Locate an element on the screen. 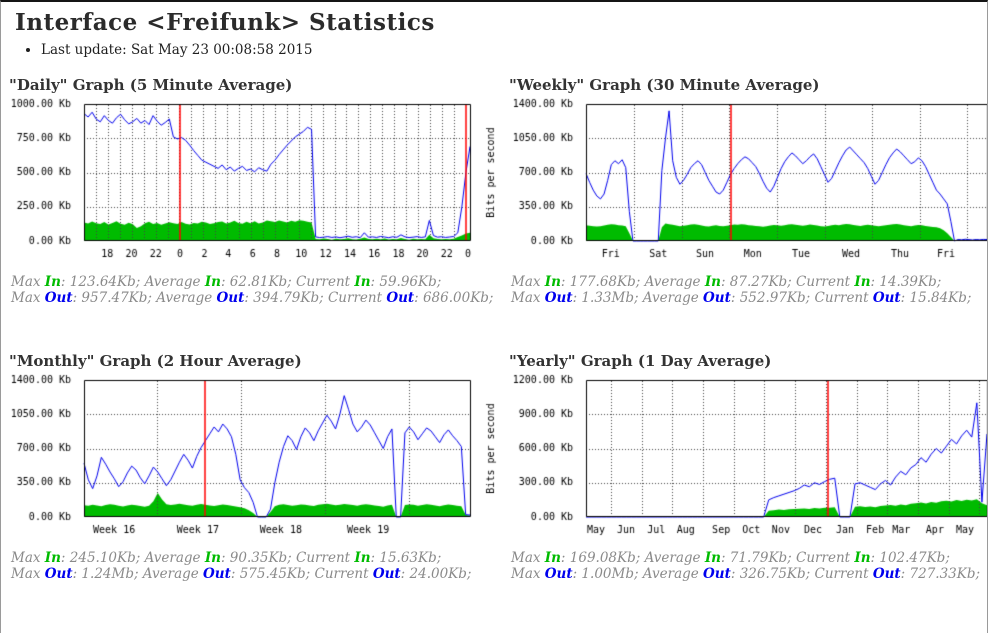 The height and width of the screenshot is (635, 990). monthly-graph-heading: "Monthly" Graph (2 Hour Average) is located at coordinates (155, 361).